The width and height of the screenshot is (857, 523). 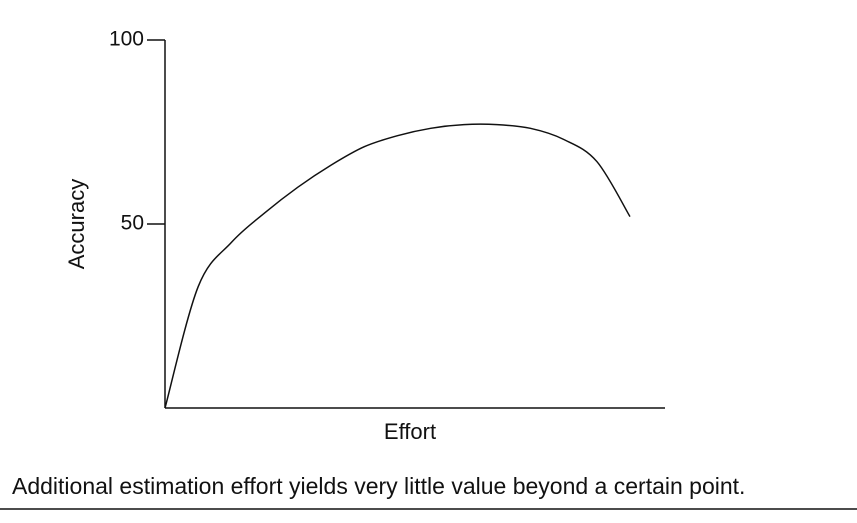 What do you see at coordinates (126, 39) in the screenshot?
I see `y-tick-label: 100` at bounding box center [126, 39].